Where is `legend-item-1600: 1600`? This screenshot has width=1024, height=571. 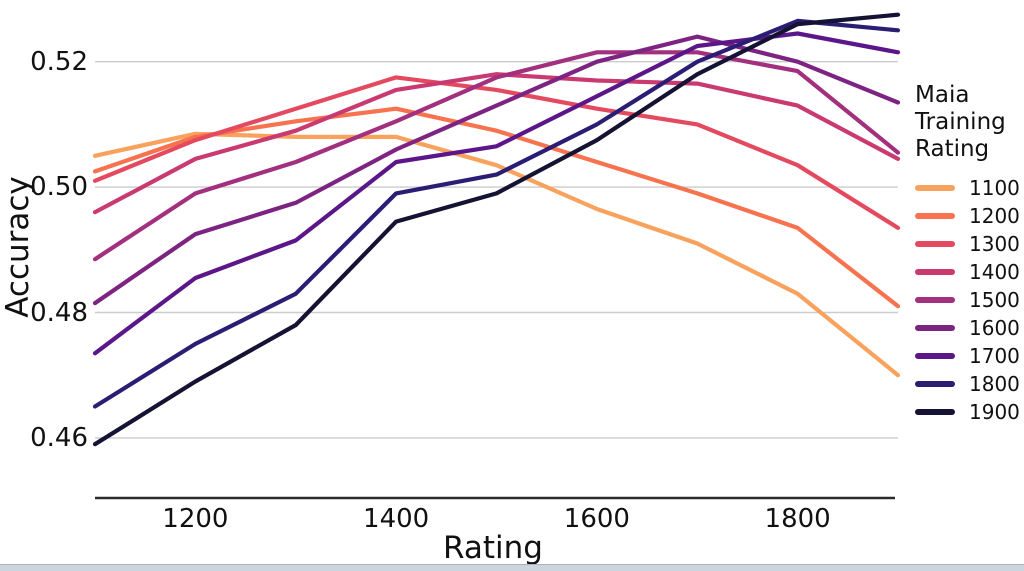 legend-item-1600: 1600 is located at coordinates (969, 328).